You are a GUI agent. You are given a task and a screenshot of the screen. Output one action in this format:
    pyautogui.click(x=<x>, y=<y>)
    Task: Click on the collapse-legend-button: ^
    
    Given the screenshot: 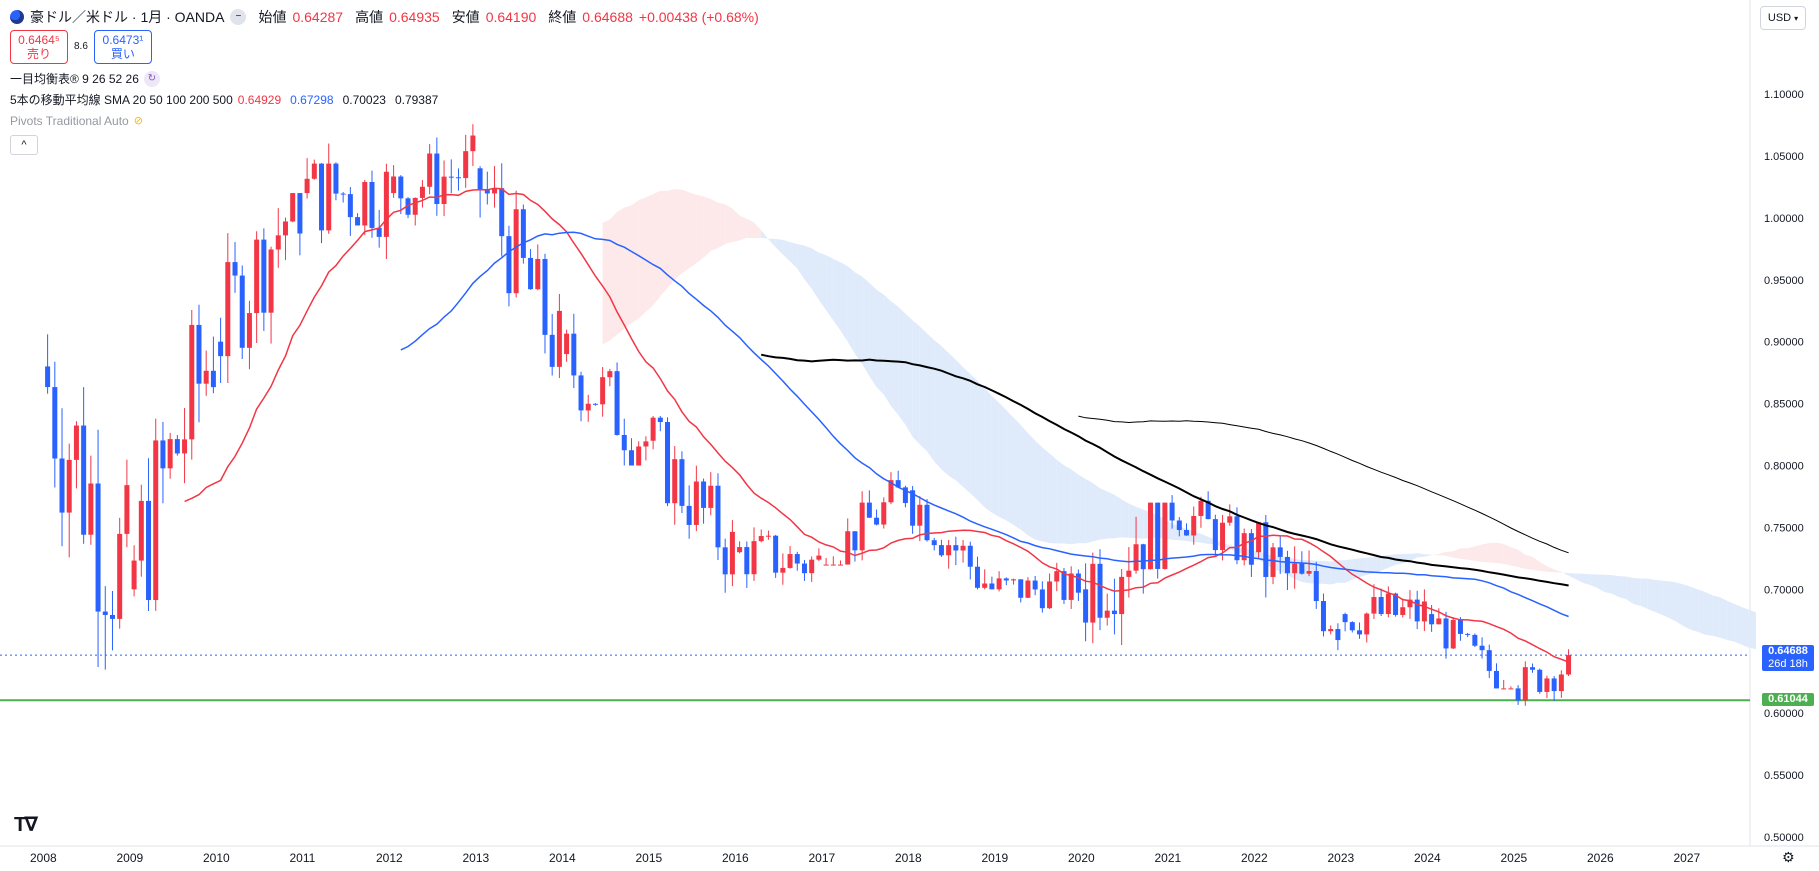 What is the action you would take?
    pyautogui.click(x=24, y=145)
    